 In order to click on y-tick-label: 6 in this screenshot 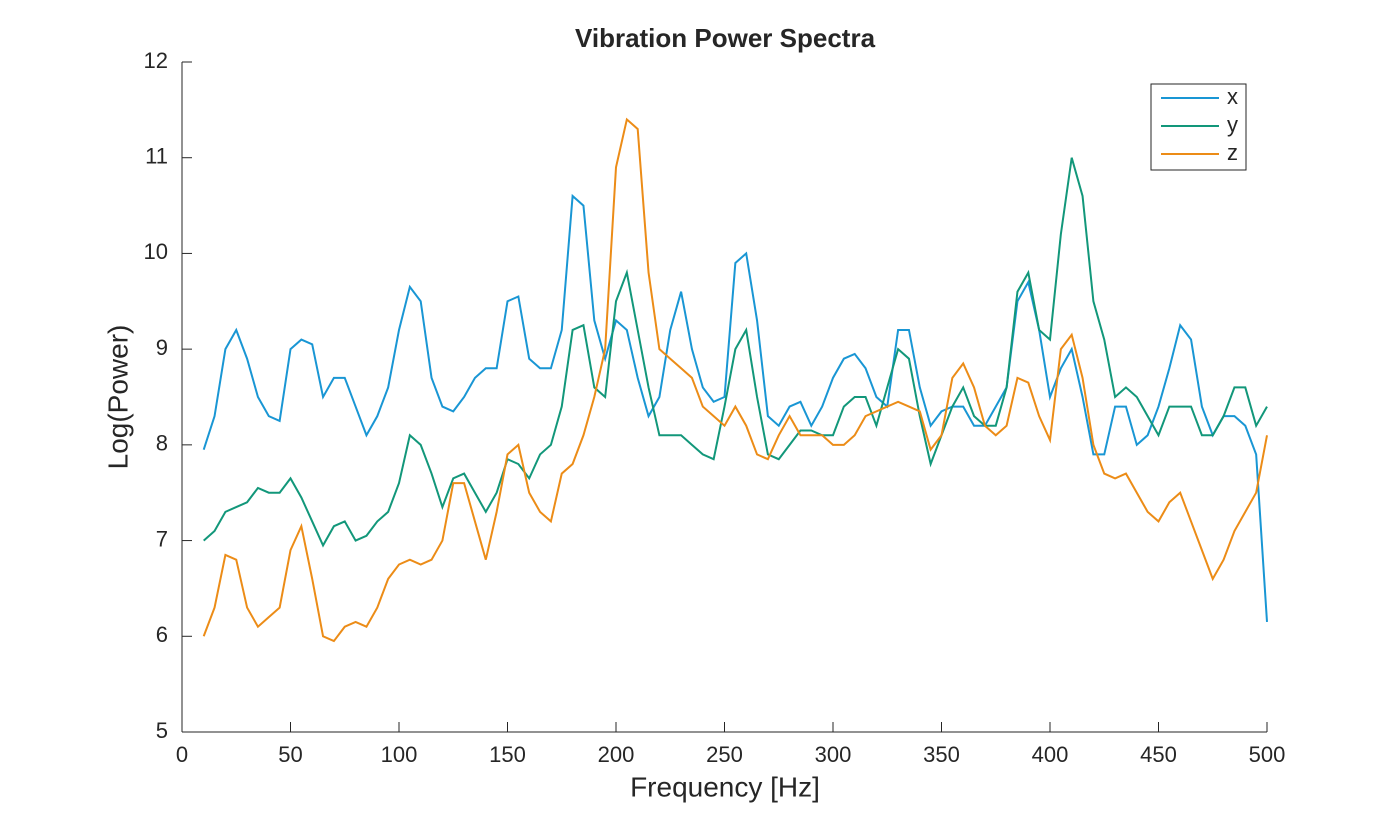, I will do `click(162, 634)`.